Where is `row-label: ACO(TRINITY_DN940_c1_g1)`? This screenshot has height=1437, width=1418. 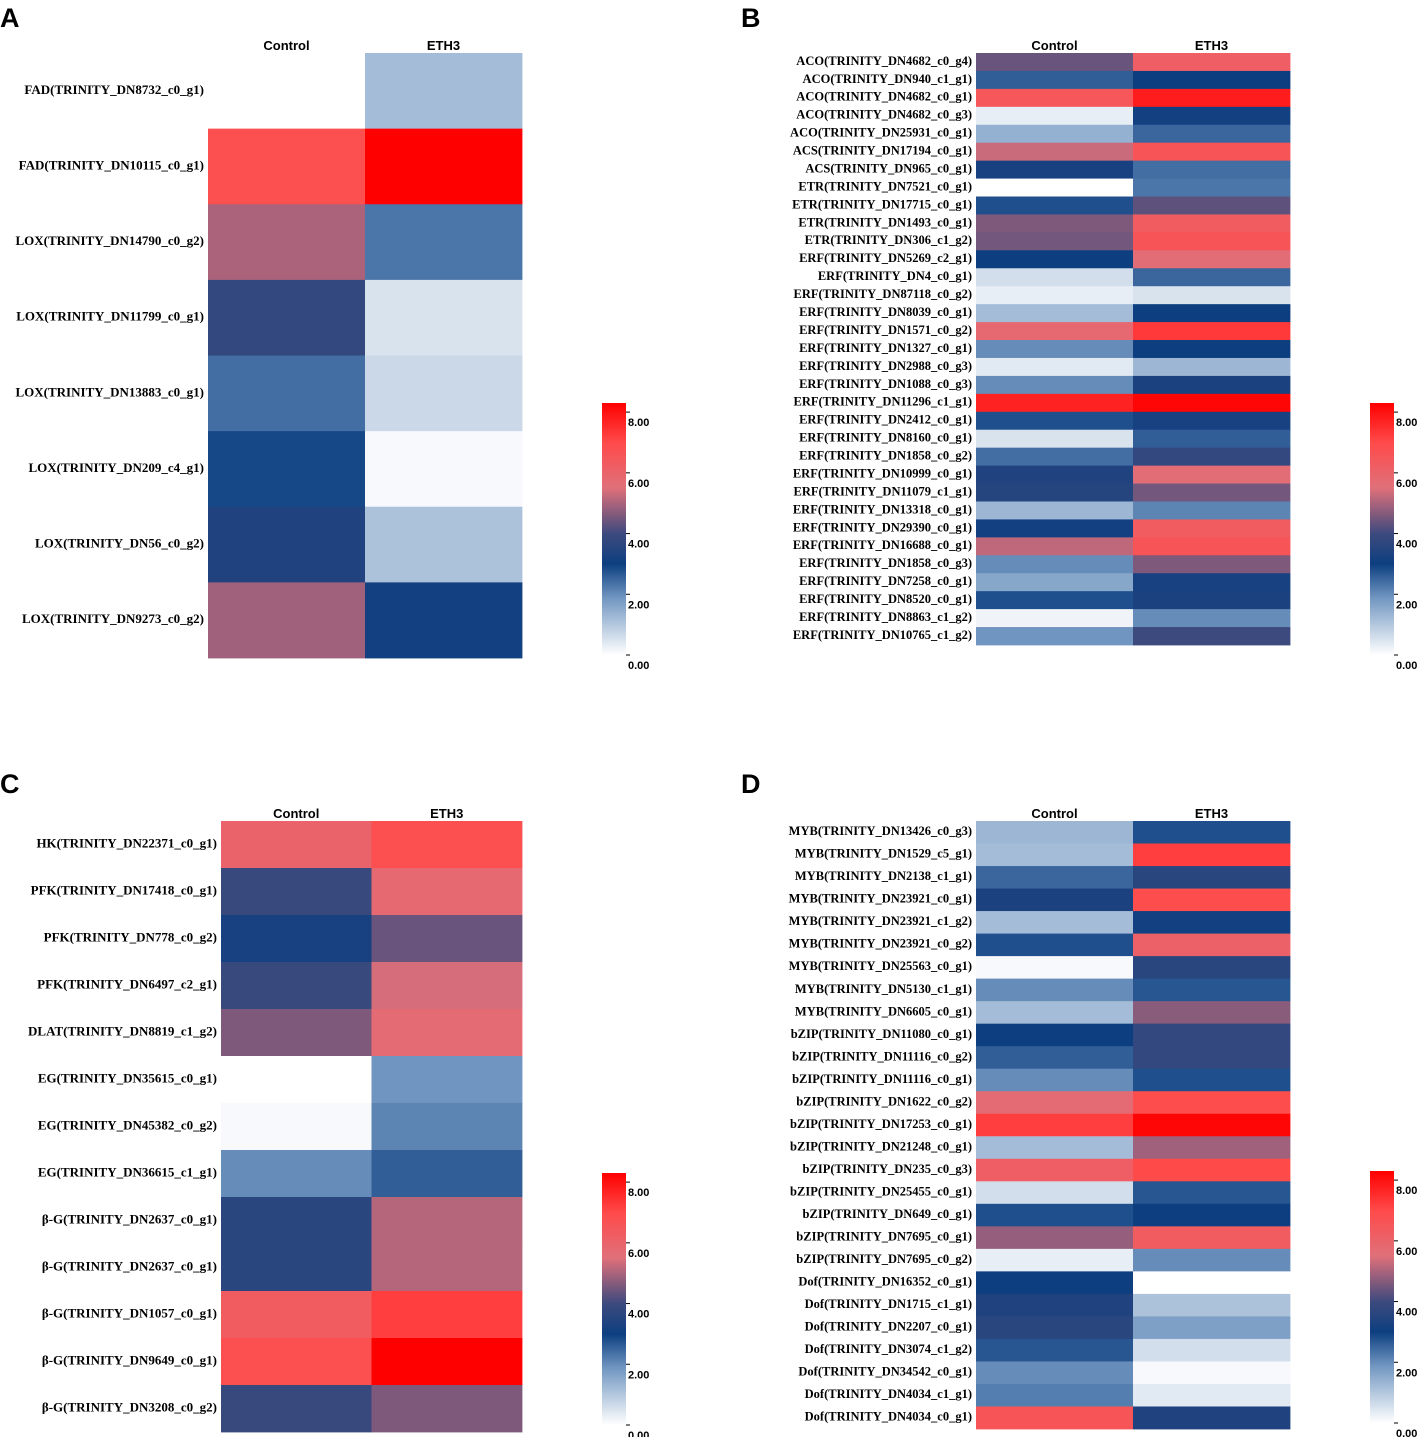
row-label: ACO(TRINITY_DN940_c1_g1) is located at coordinates (887, 79).